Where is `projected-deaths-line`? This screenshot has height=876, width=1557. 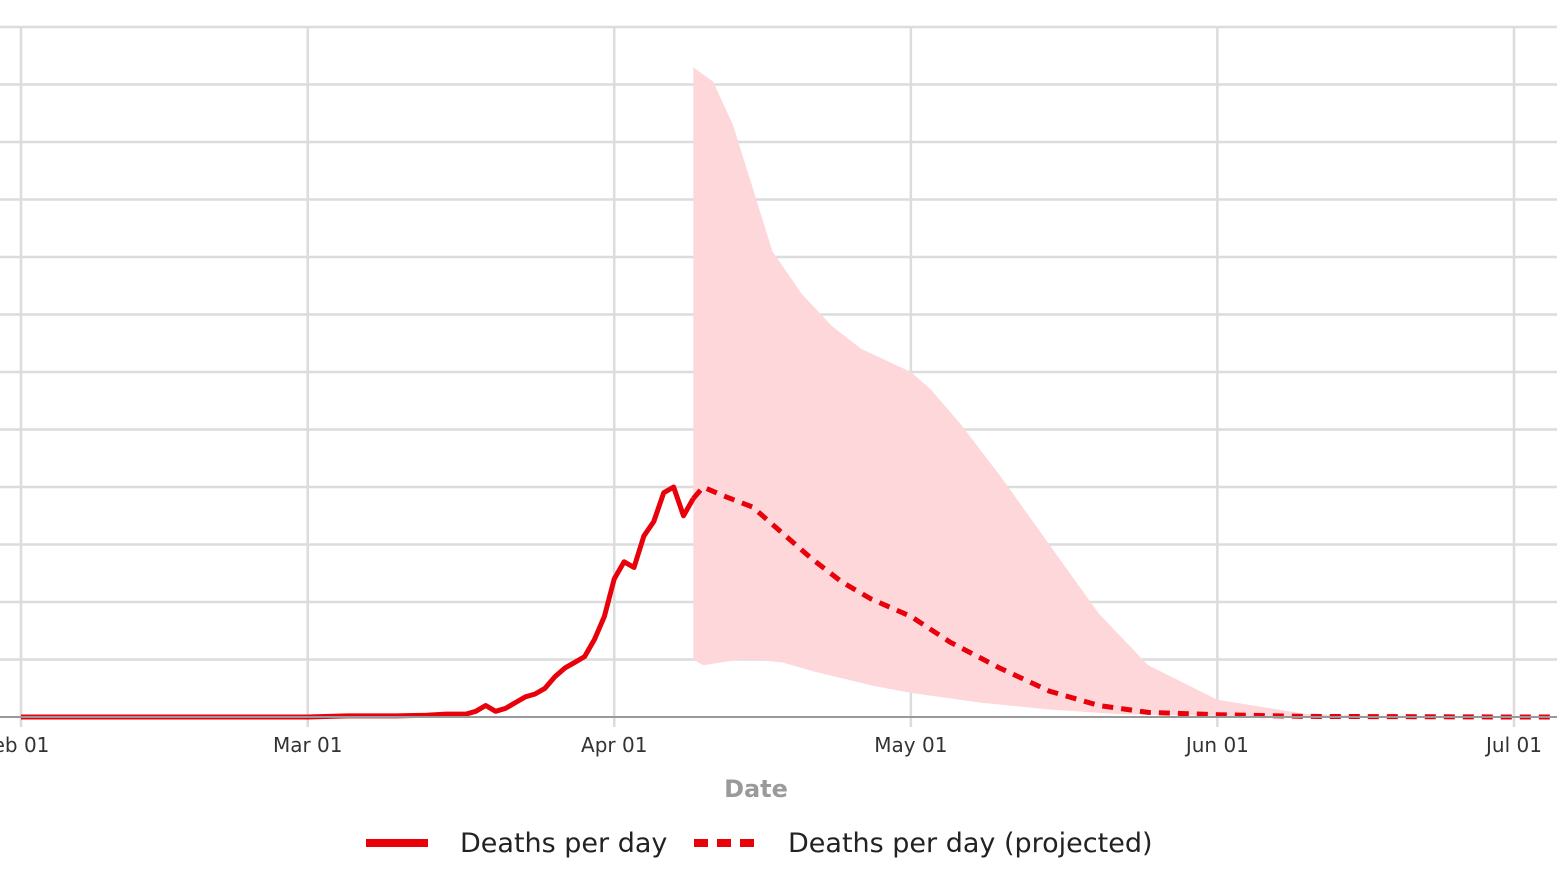
projected-deaths-line is located at coordinates (1122, 602).